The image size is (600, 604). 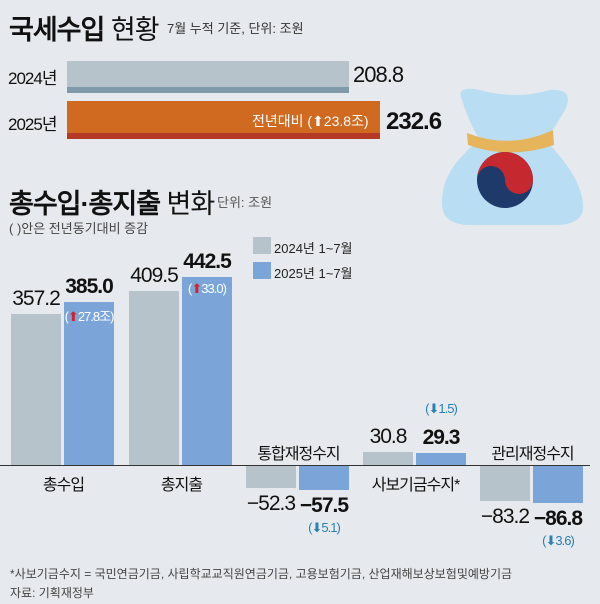 I want to click on value-label: −86.8, so click(x=558, y=518).